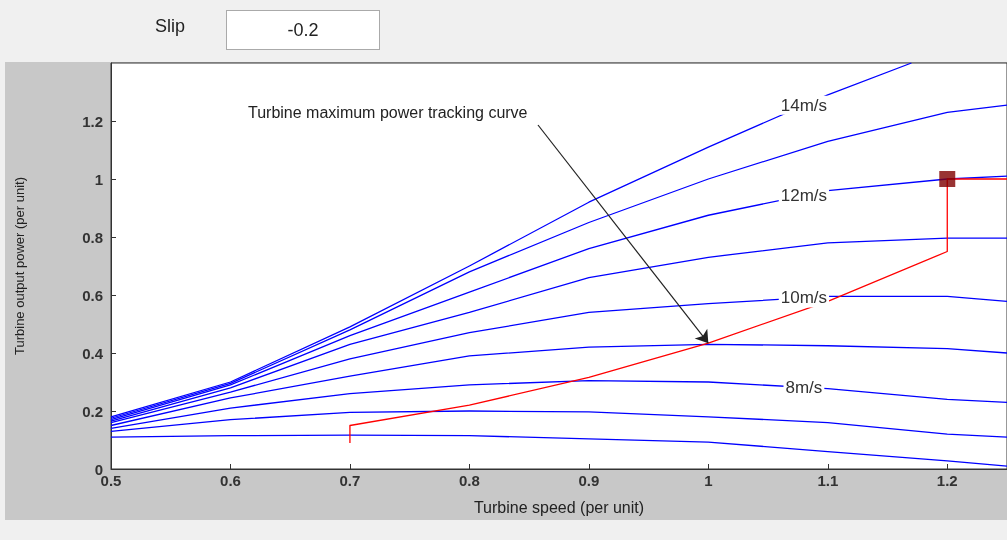 This screenshot has height=540, width=1007. What do you see at coordinates (708, 480) in the screenshot?
I see `x-tick-label: 1` at bounding box center [708, 480].